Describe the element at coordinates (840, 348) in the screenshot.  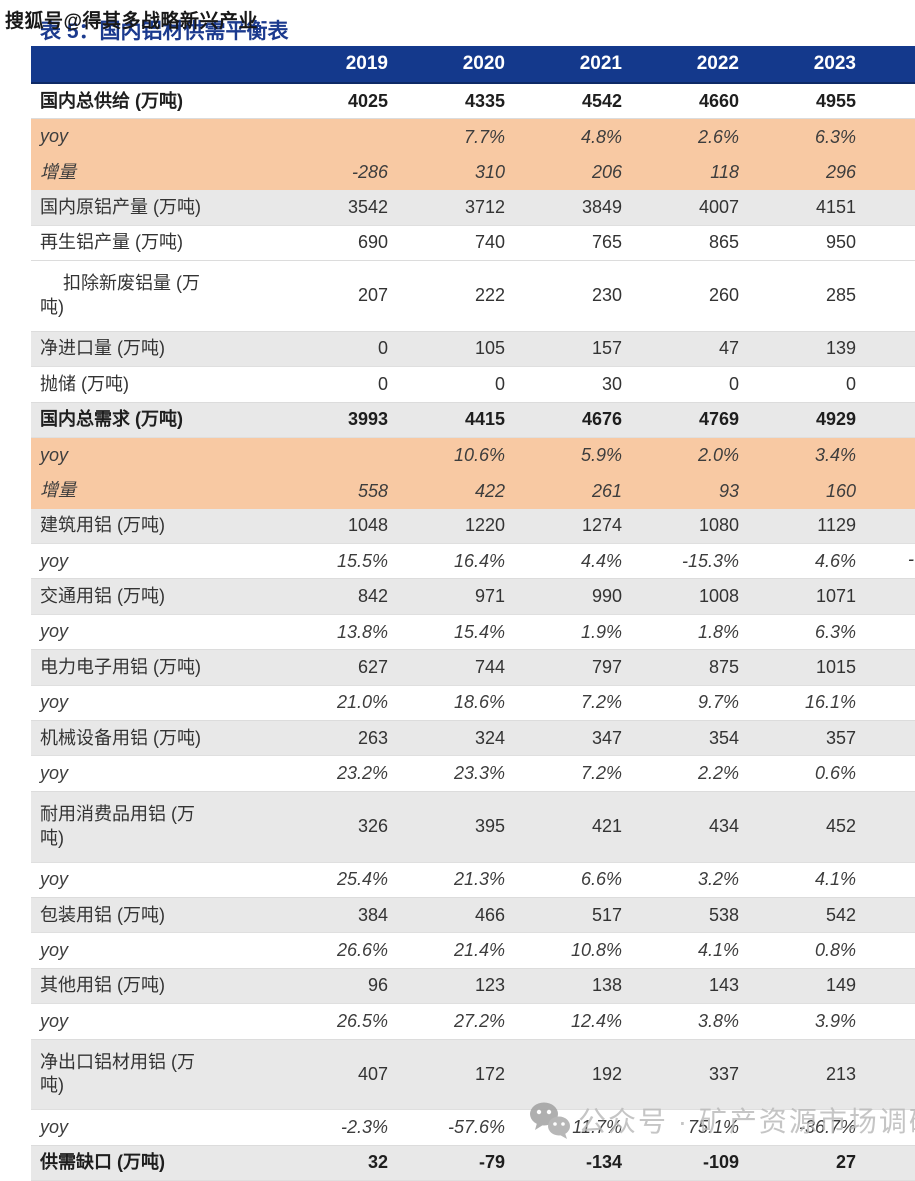
I see `cell-2023: 139` at that location.